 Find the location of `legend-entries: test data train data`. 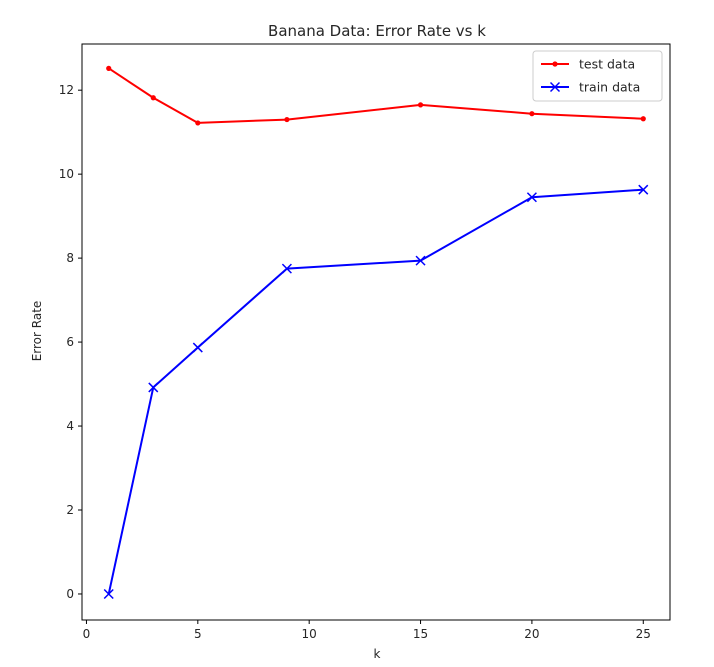

legend-entries: test data train data is located at coordinates (590, 76).